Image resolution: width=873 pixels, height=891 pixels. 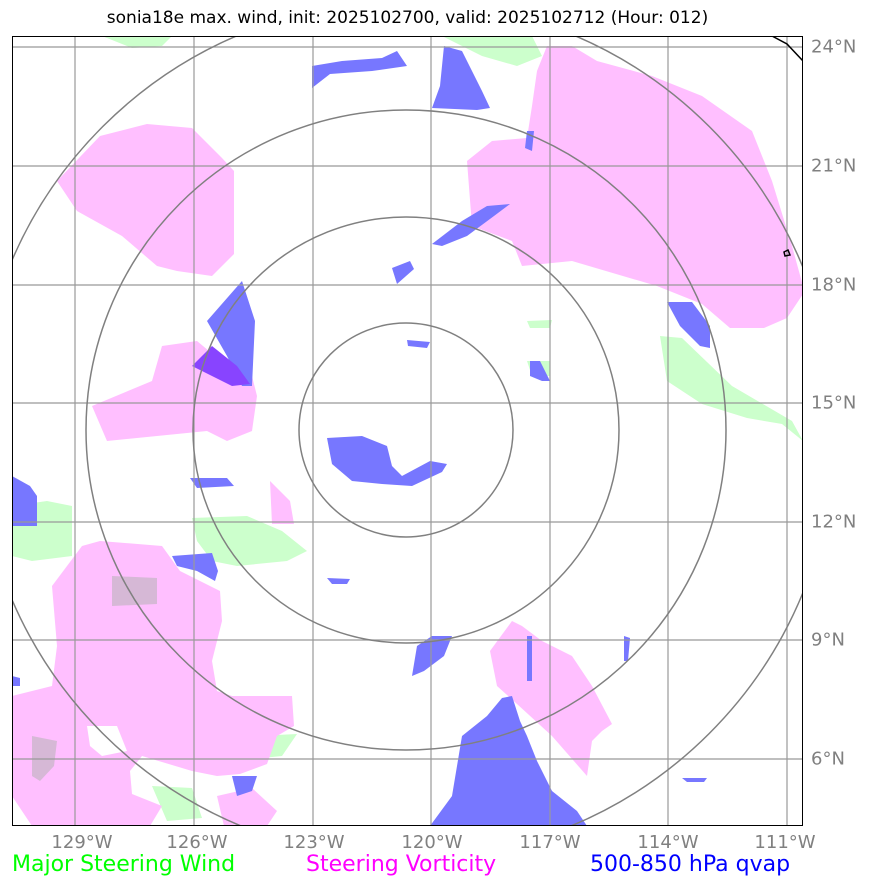 I want to click on lon-label: 117°W, so click(x=550, y=842).